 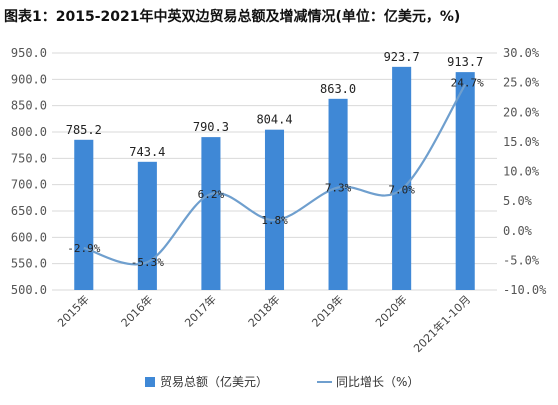 What do you see at coordinates (72, 310) in the screenshot?
I see `x-tick-label: 2015年` at bounding box center [72, 310].